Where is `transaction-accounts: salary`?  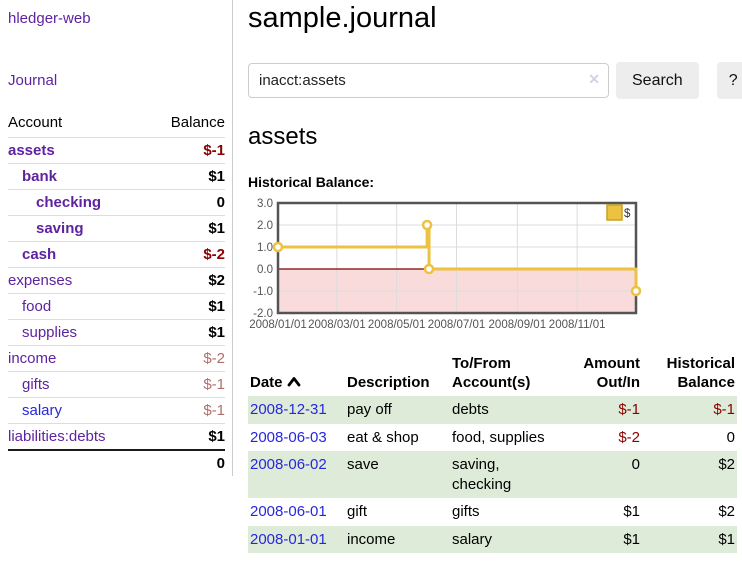 transaction-accounts: salary is located at coordinates (500, 539).